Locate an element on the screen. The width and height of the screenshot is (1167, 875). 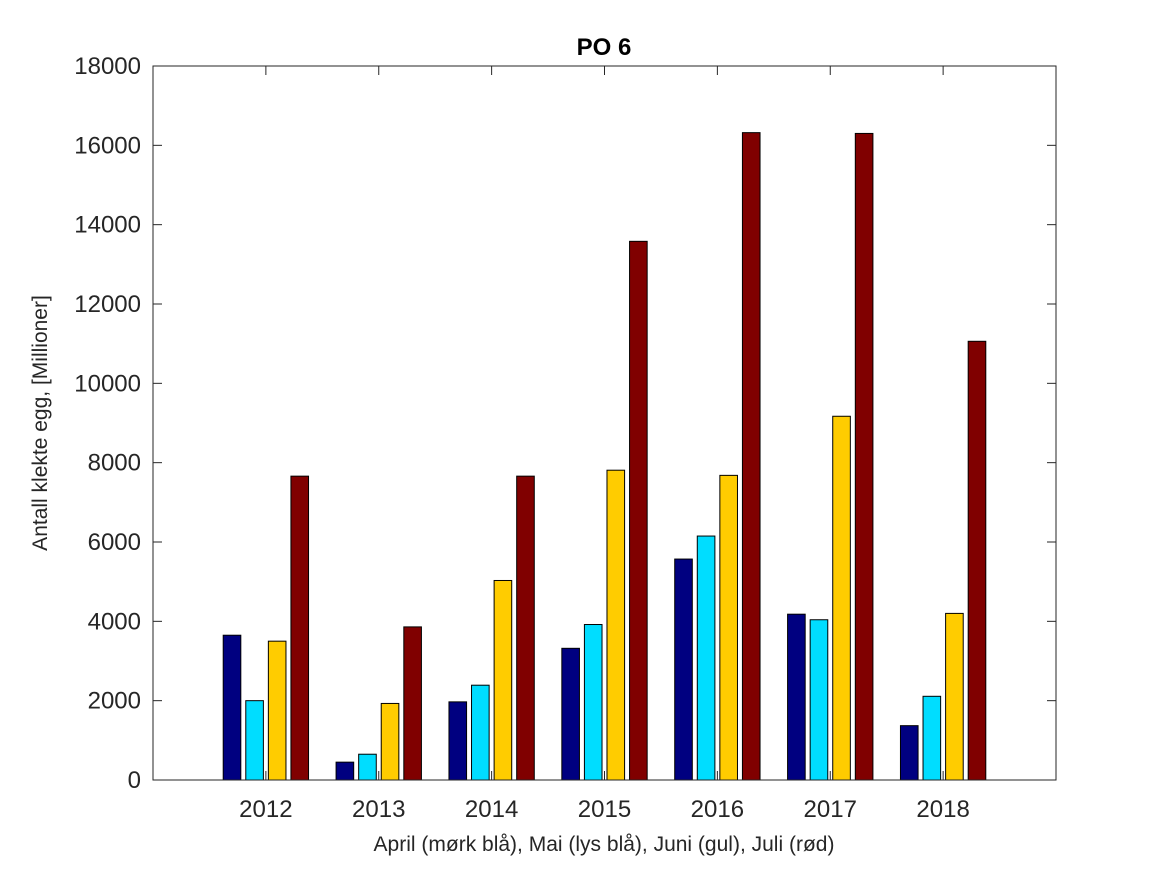
y-tick-label: 2000 is located at coordinates (114, 701).